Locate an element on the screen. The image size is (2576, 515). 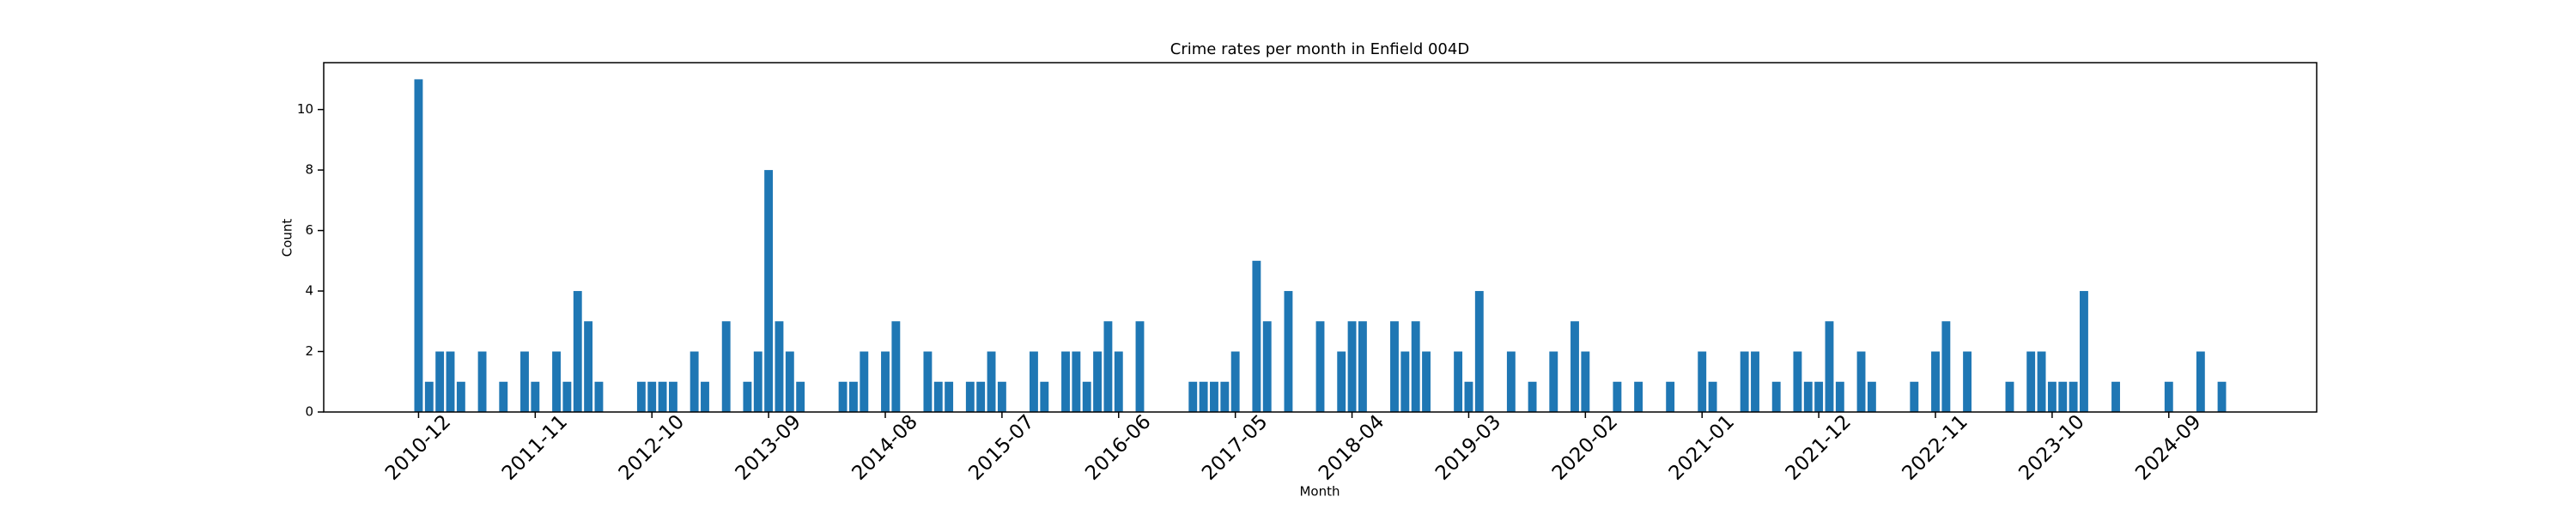
x-tick-label: 2011-11 is located at coordinates (535, 447).